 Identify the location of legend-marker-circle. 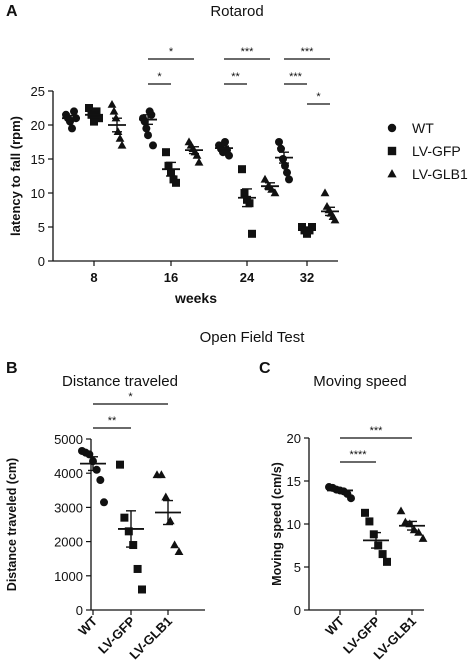
(392, 128).